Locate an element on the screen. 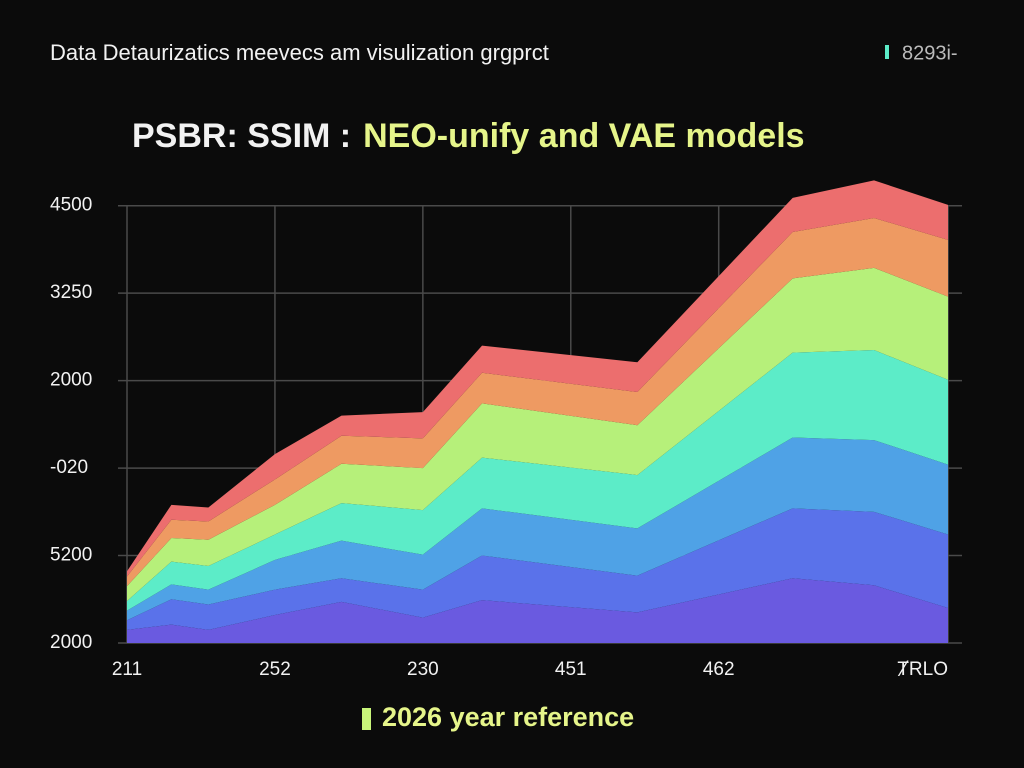 The width and height of the screenshot is (1024, 768). chart-title: PSBR: SSIM : is located at coordinates (241, 136).